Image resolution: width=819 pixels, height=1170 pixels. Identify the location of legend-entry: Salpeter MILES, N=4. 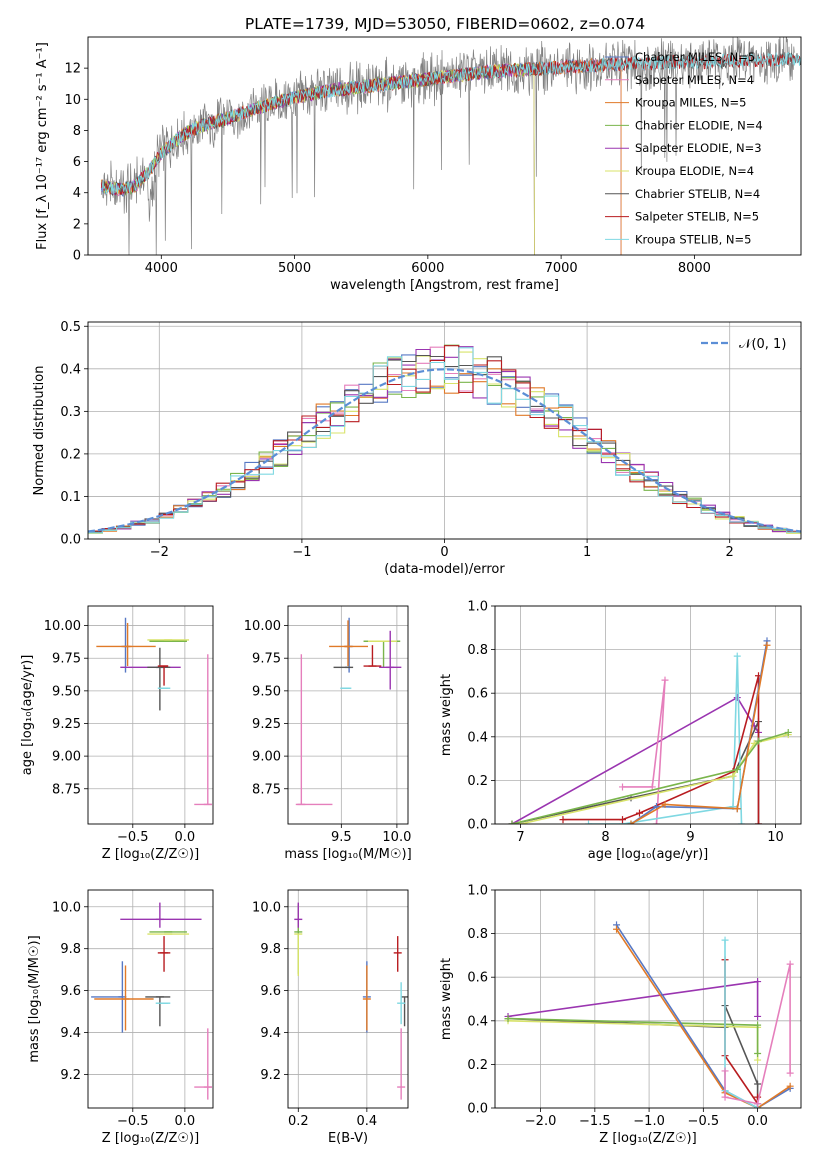
(694, 80).